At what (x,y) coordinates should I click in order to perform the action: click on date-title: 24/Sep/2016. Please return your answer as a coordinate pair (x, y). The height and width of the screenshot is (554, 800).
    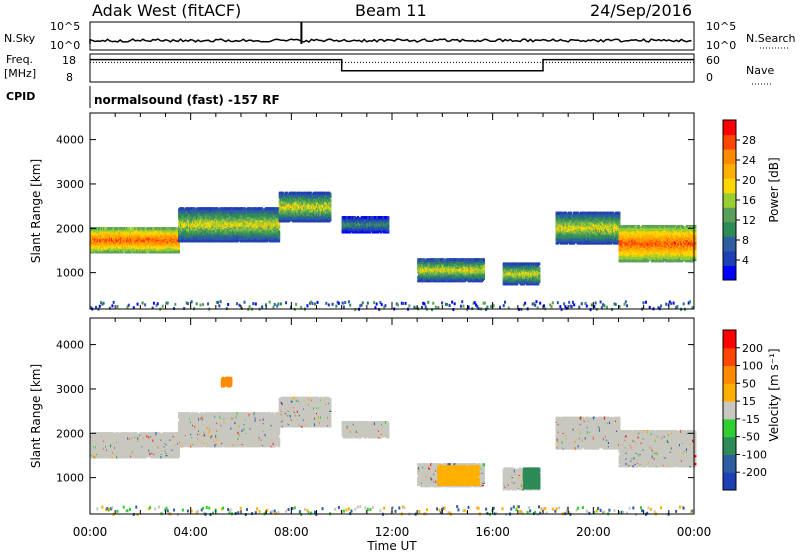
    Looking at the image, I should click on (641, 10).